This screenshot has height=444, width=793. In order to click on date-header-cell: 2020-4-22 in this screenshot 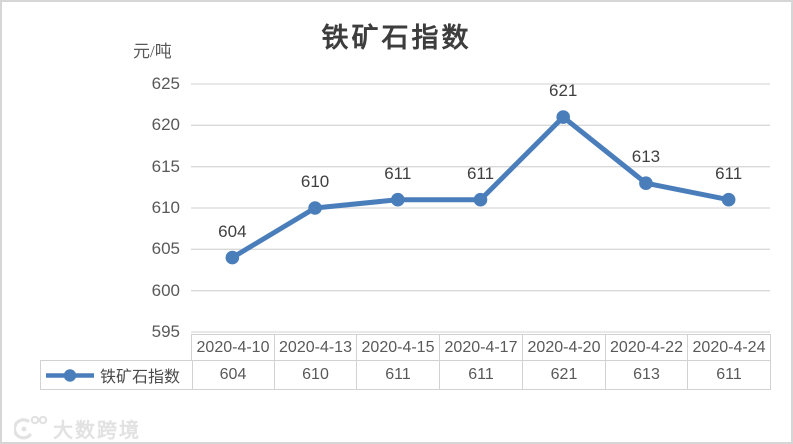, I will do `click(646, 347)`.